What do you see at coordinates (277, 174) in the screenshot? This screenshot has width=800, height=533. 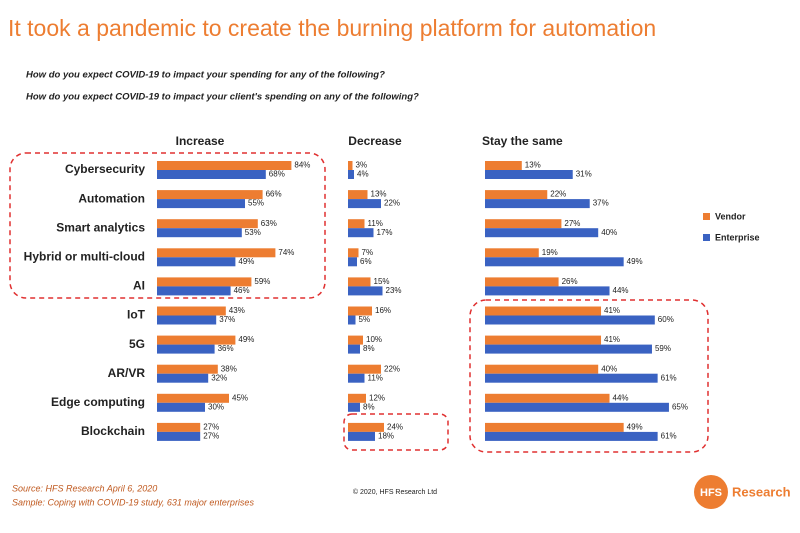 I see `value-label: 68%` at bounding box center [277, 174].